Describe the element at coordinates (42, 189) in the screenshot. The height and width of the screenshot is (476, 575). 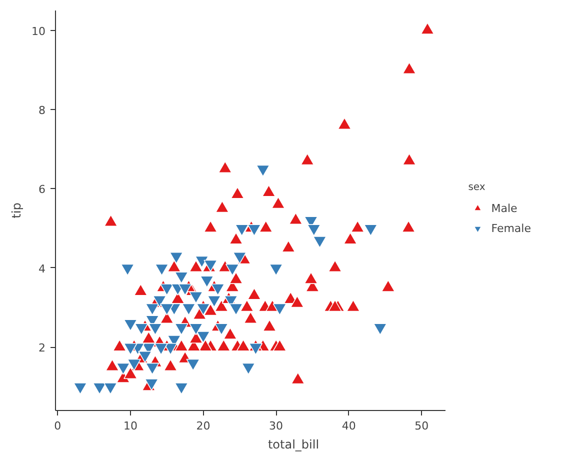
I see `y-tick-label: 6` at that location.